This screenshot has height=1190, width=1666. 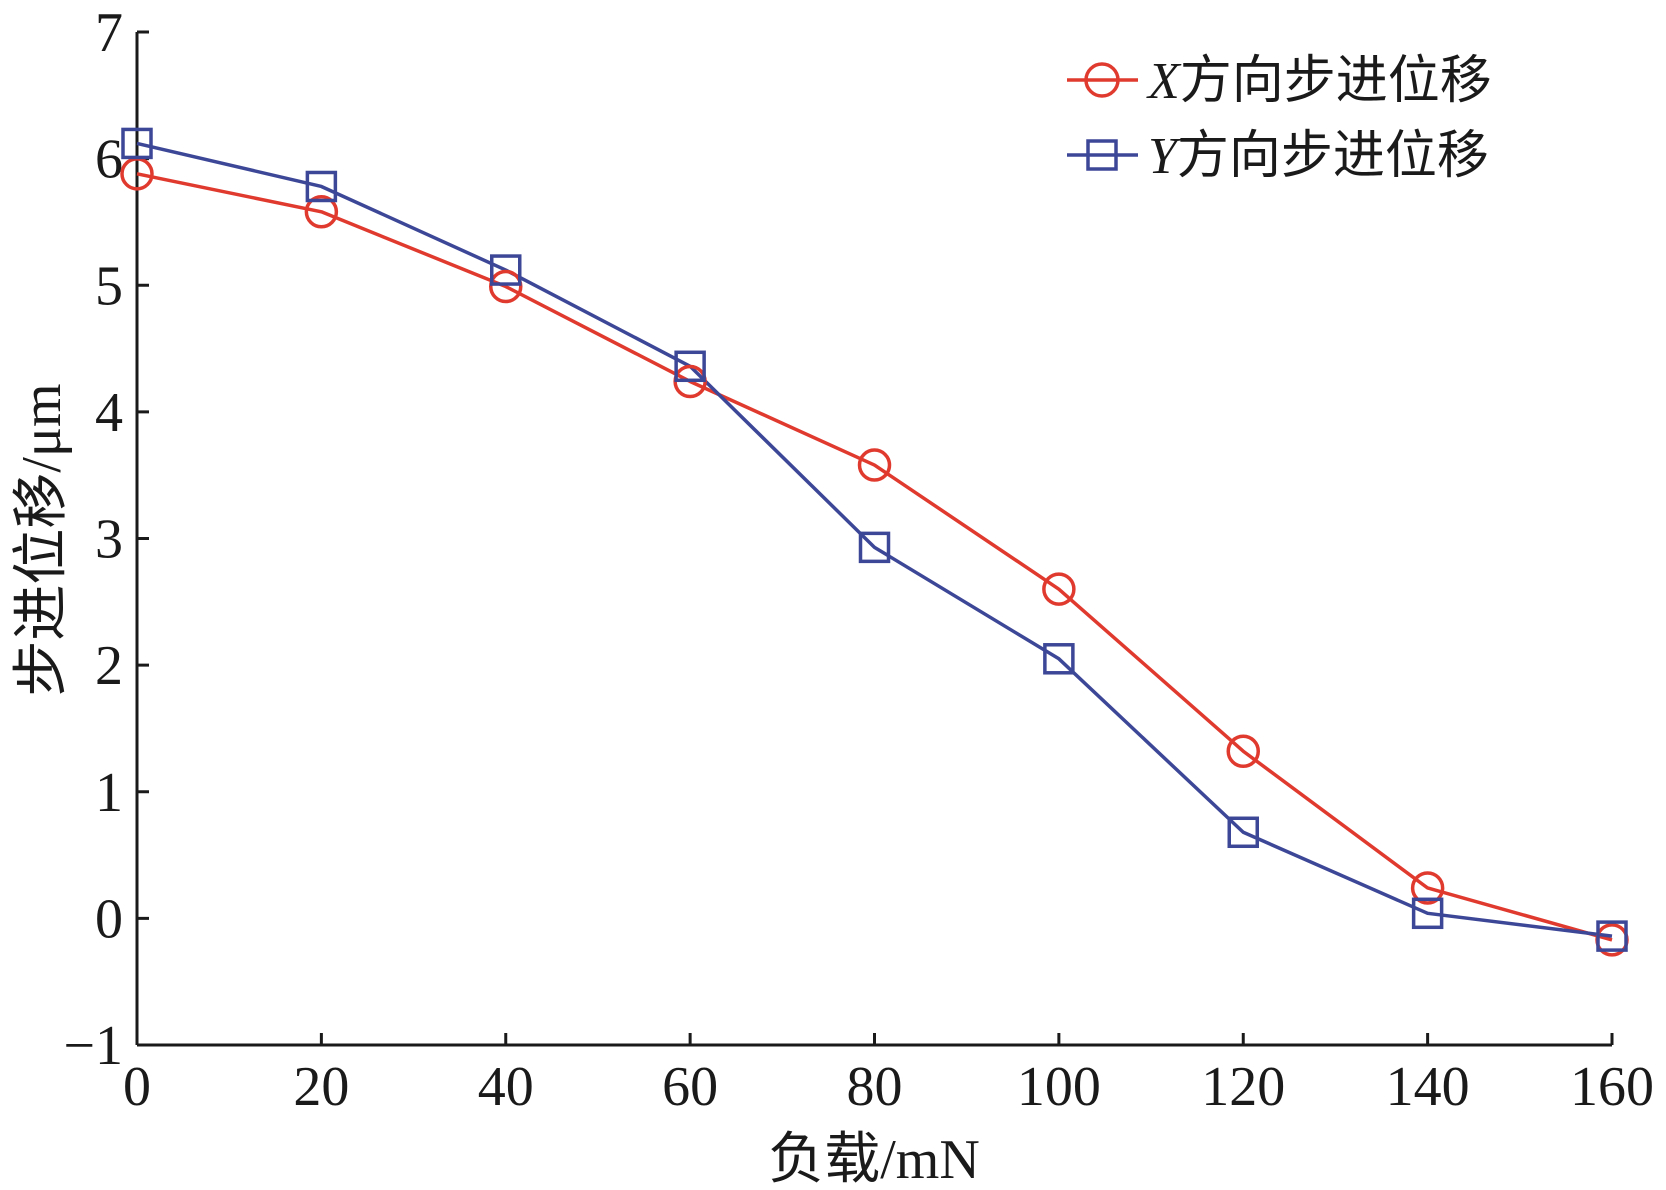 What do you see at coordinates (690, 1087) in the screenshot?
I see `x-tick-label: 60` at bounding box center [690, 1087].